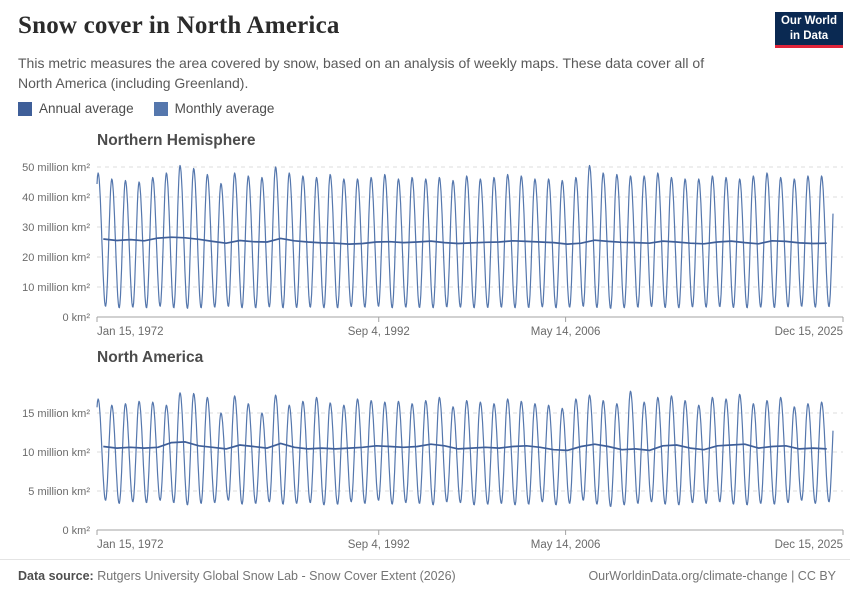  I want to click on legend-label: Annual average, so click(86, 108).